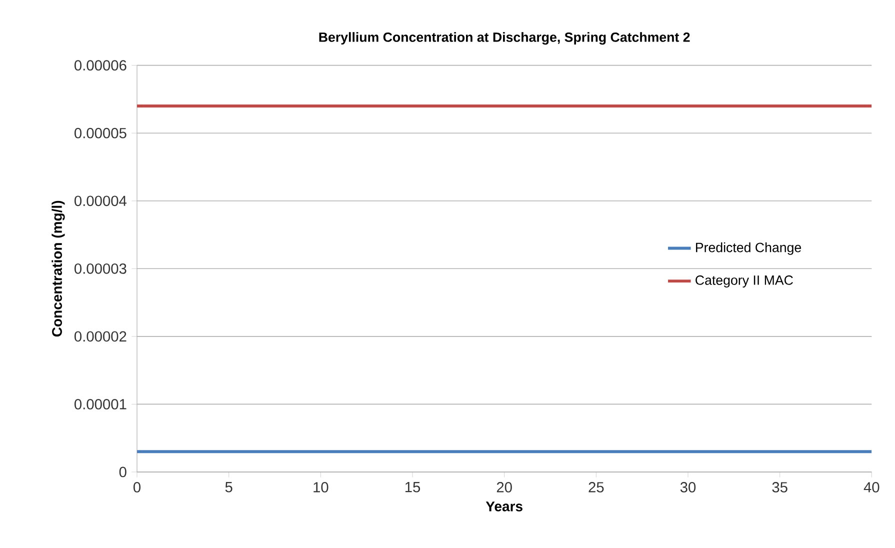 This screenshot has width=895, height=548. I want to click on x-tick-label: 10, so click(321, 487).